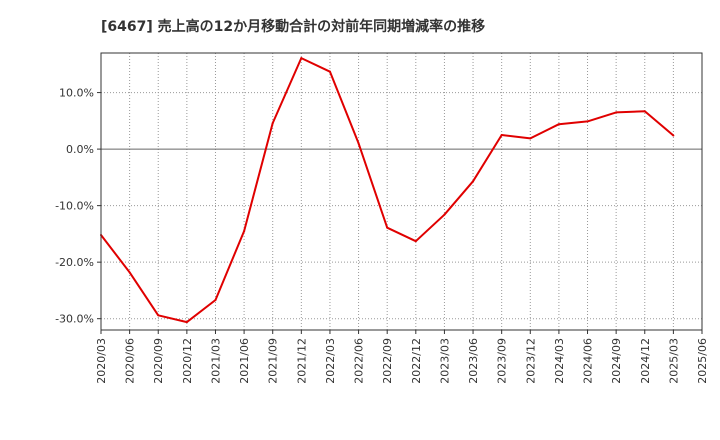  Describe the element at coordinates (702, 361) in the screenshot. I see `x-tick-label: 2025/06` at that location.